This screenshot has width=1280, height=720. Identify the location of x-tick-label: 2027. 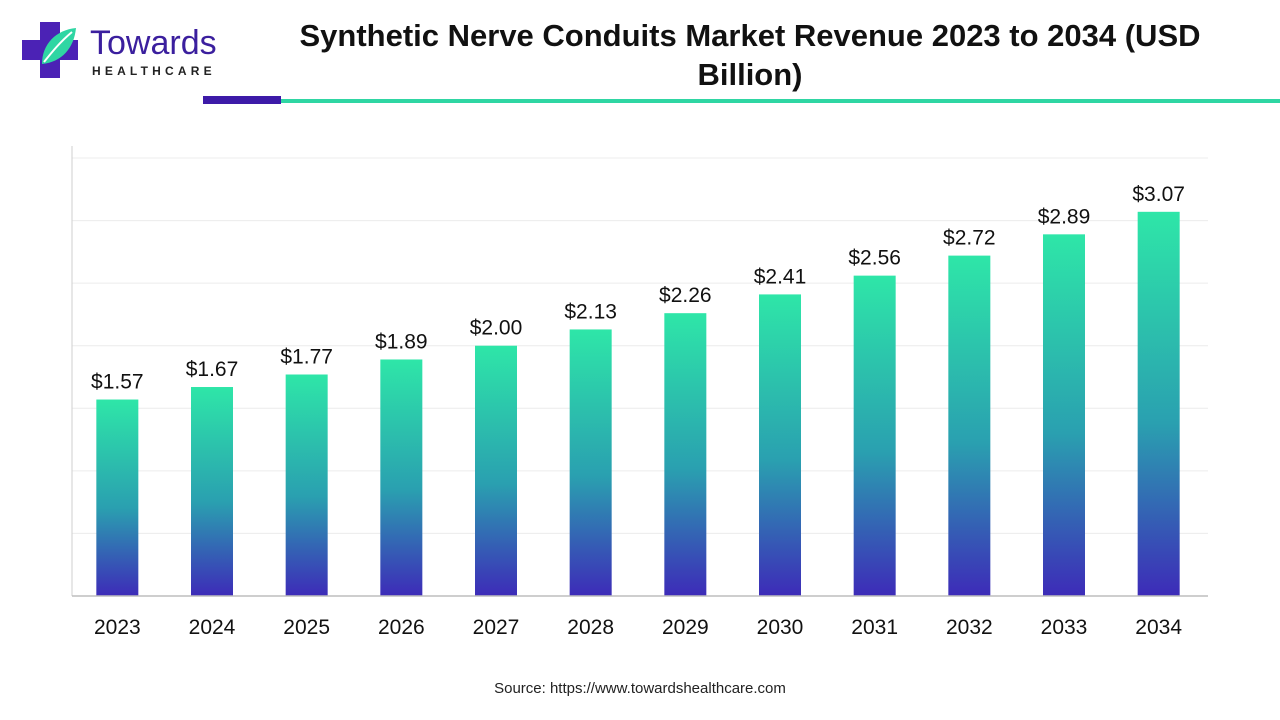
(496, 627).